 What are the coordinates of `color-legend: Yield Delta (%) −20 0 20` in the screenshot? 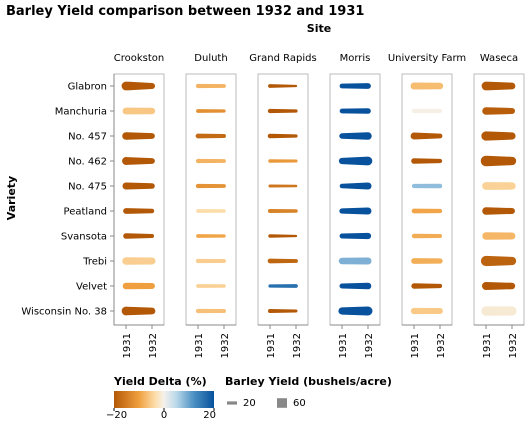 It's located at (161, 398).